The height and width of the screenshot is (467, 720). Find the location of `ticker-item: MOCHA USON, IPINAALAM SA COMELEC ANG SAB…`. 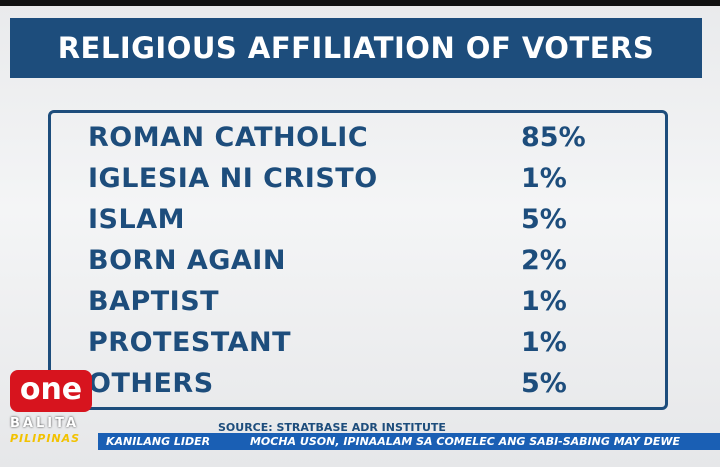

ticker-item: MOCHA USON, IPINAALAM SA COMELEC ANG SAB… is located at coordinates (464, 441).